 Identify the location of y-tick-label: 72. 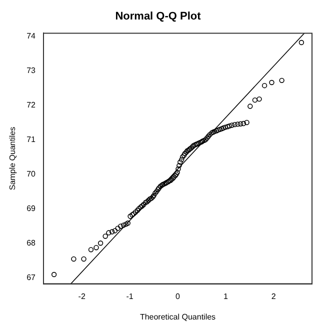
(31, 105).